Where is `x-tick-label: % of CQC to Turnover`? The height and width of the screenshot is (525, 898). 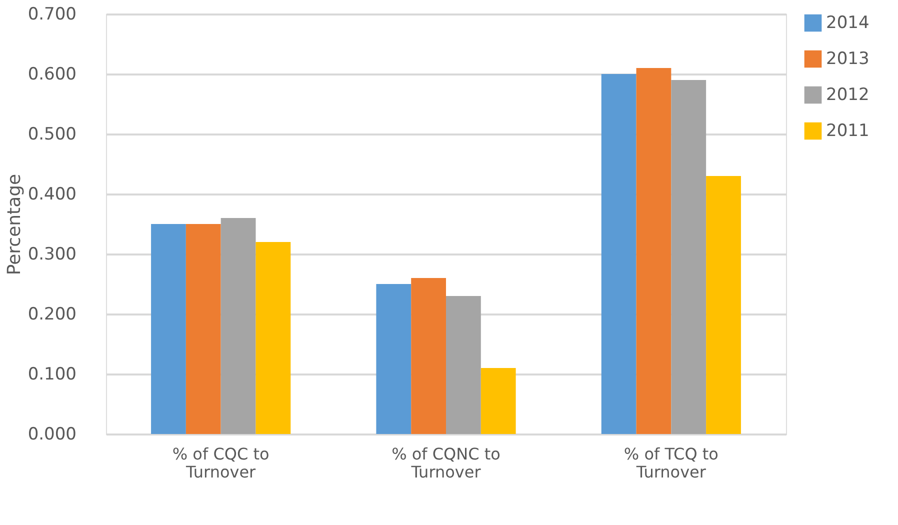
x-tick-label: % of CQC to Turnover is located at coordinates (221, 463).